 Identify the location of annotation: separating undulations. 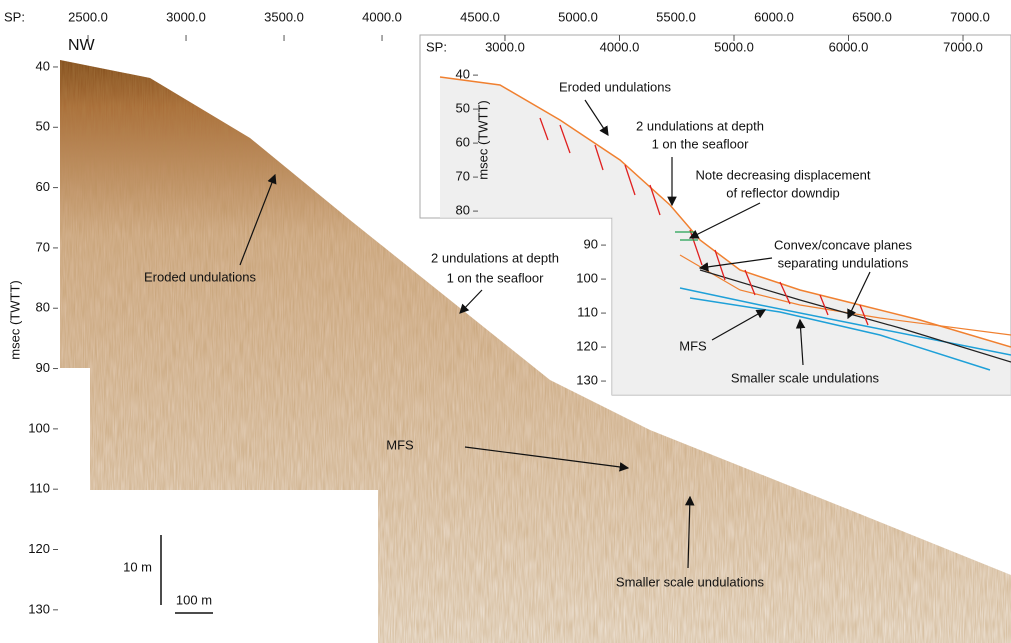
(843, 262).